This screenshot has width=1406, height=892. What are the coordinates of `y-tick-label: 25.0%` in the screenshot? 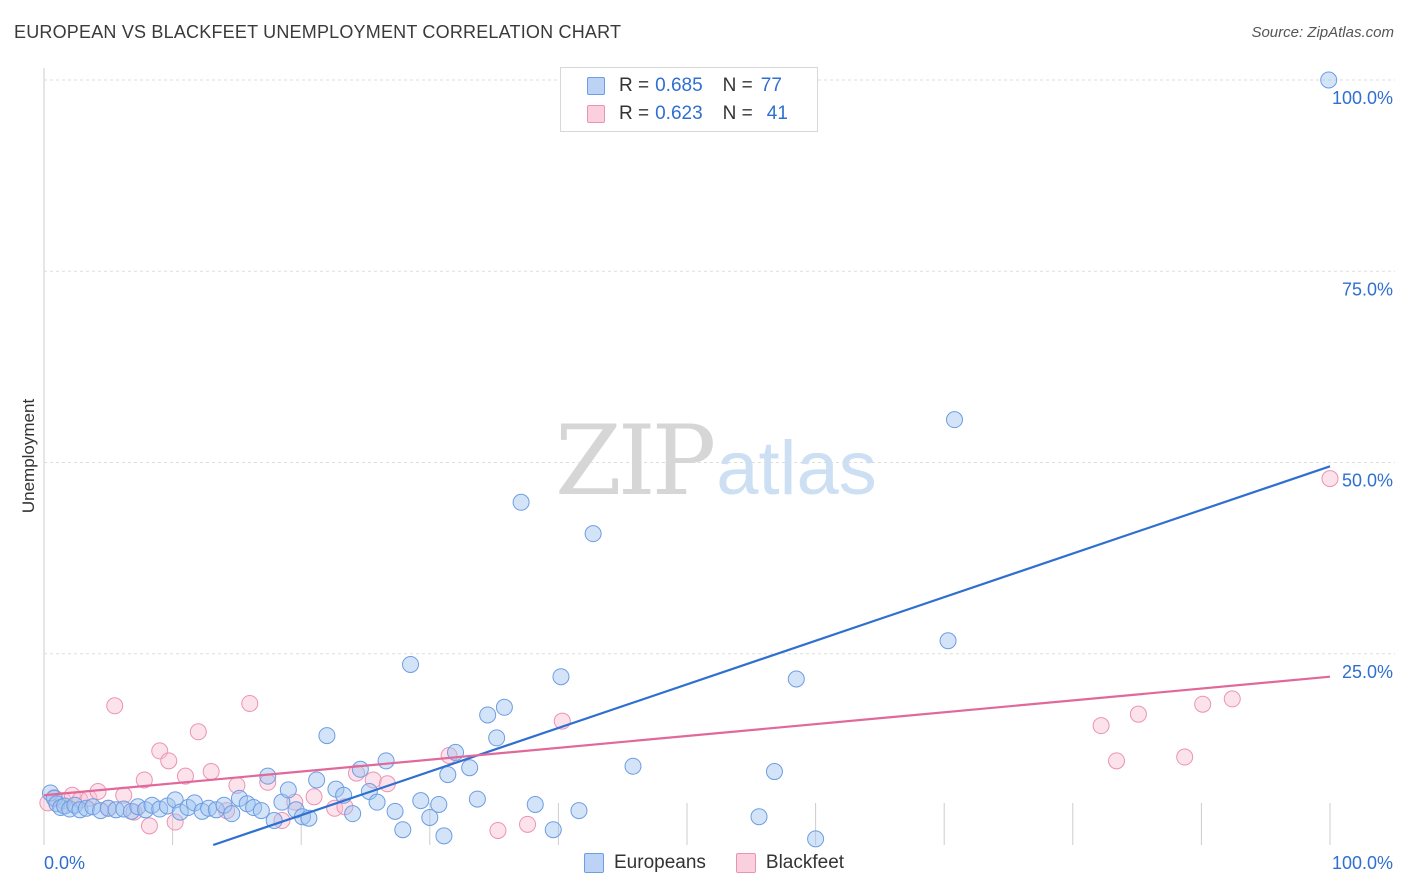 It's located at (1367, 672).